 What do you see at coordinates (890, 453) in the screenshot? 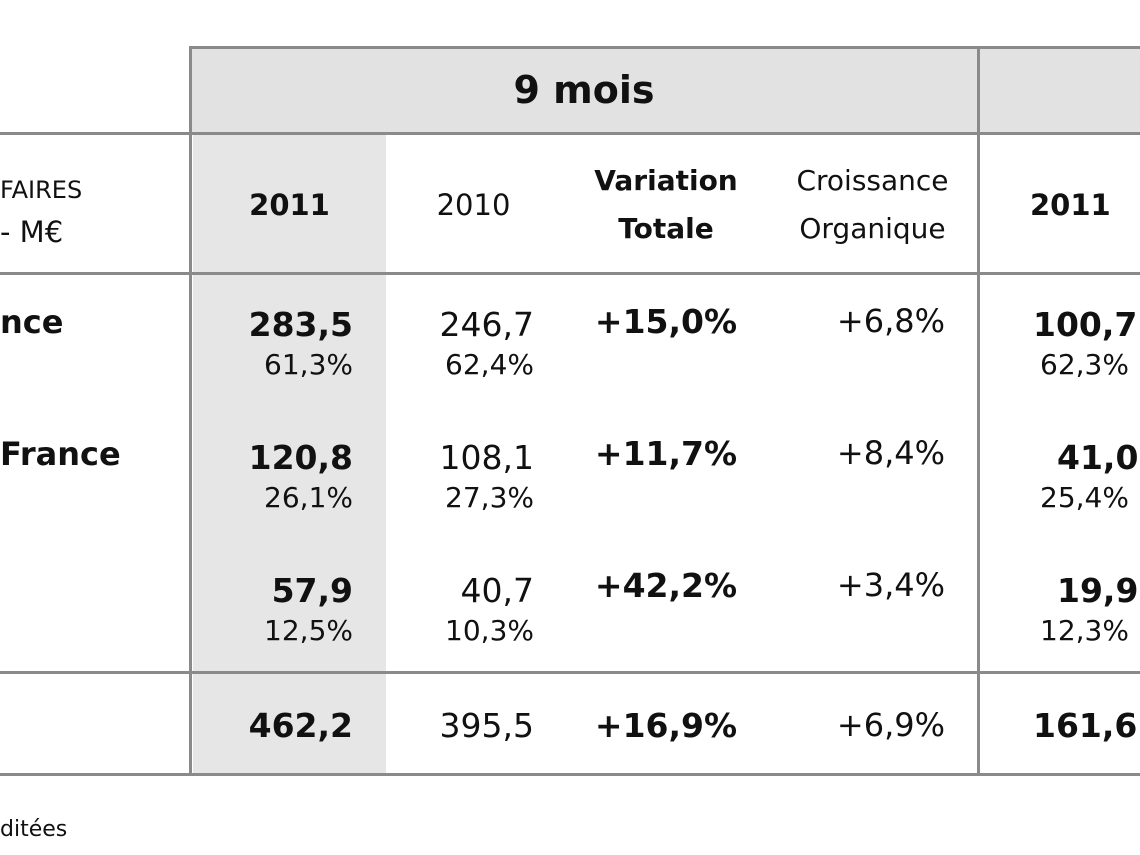
I see `row-croissance: +8,4%` at bounding box center [890, 453].